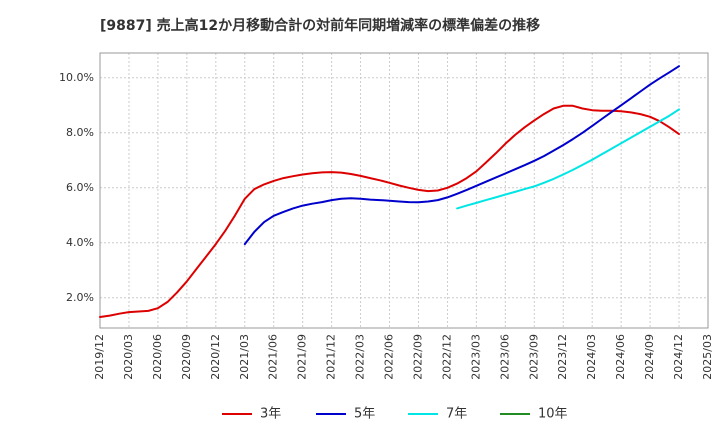 This screenshot has height=440, width=720. I want to click on x-tick-label: 2023/03, so click(475, 357).